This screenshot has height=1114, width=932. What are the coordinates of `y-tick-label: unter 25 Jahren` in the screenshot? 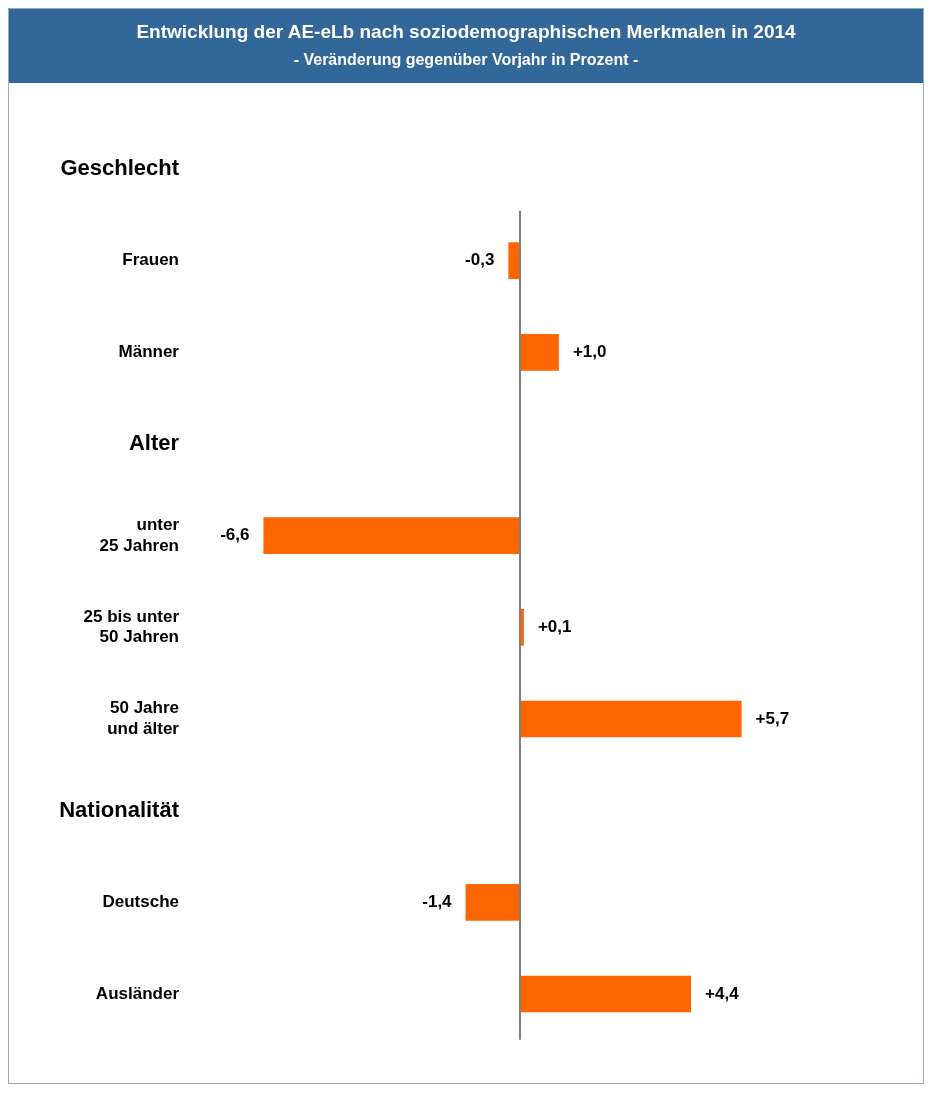 It's located at (139, 535).